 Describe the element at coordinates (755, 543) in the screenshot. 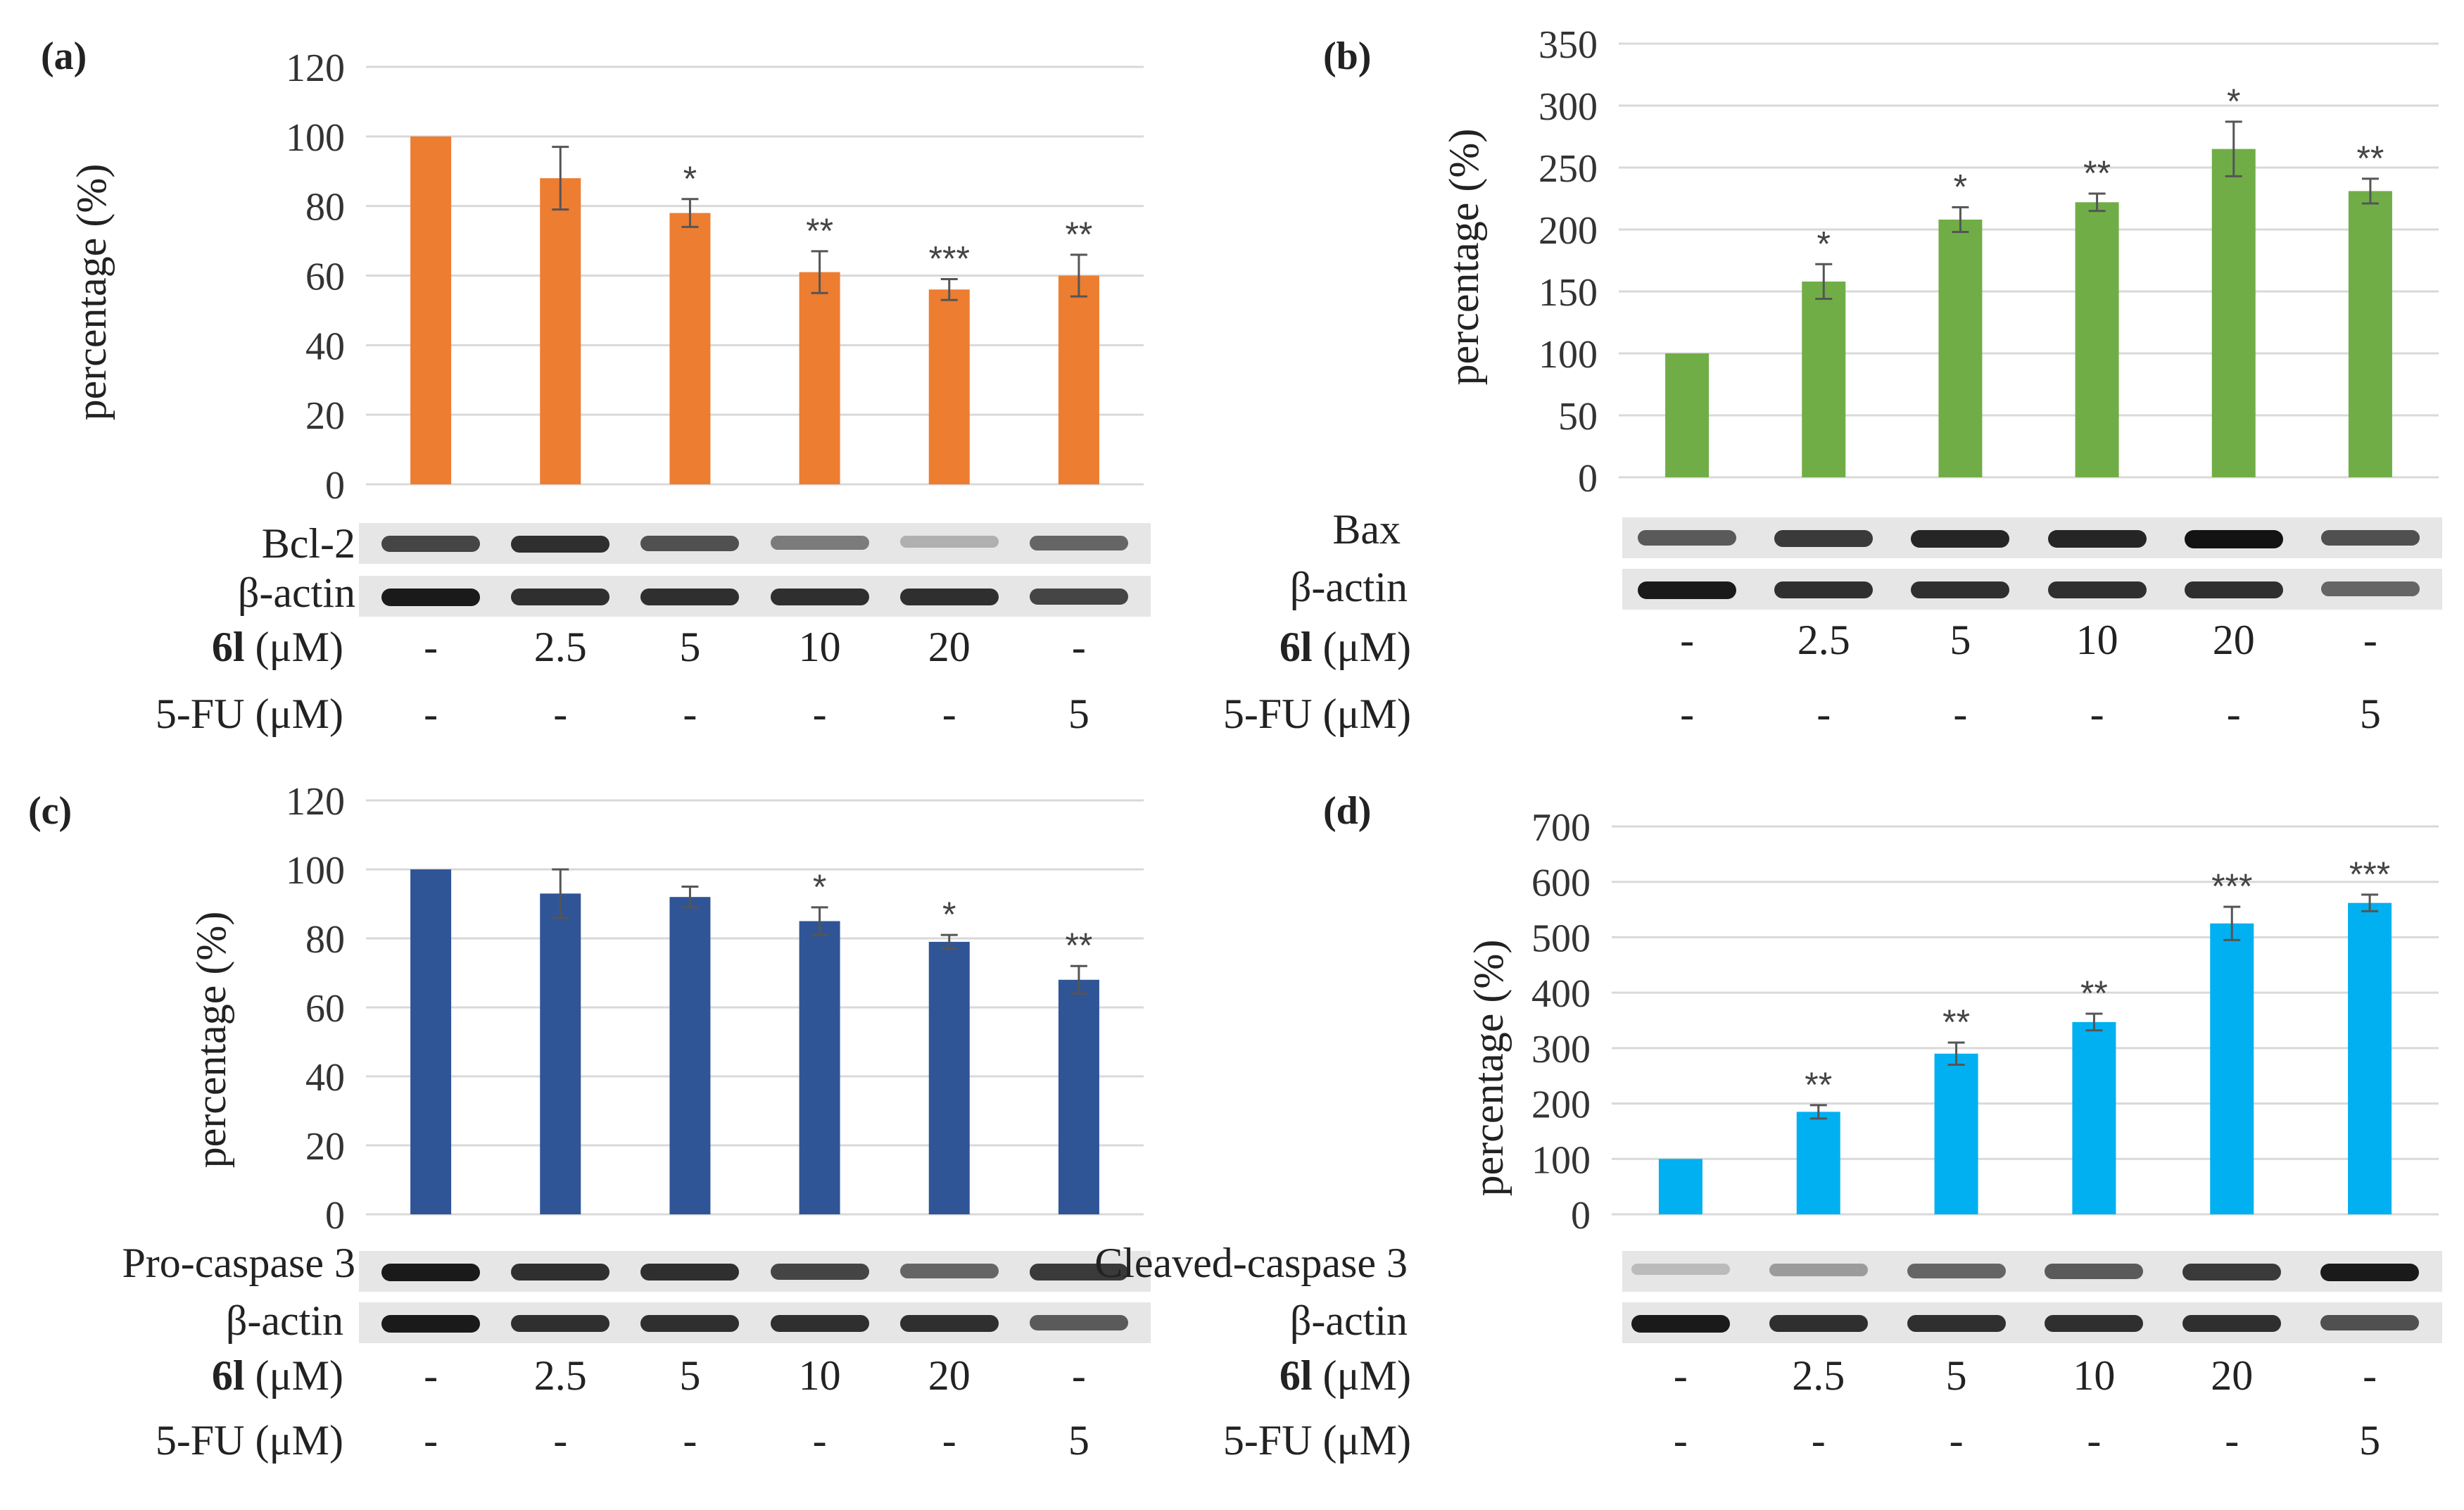

I see `blot-target-a` at that location.